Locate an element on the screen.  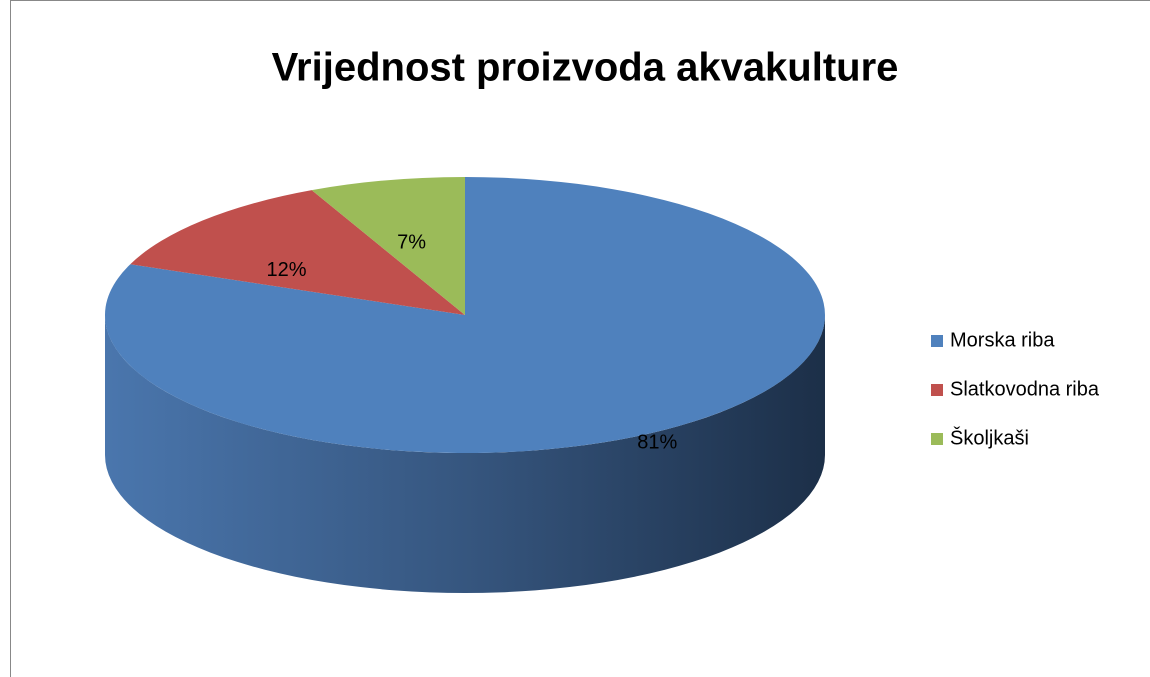
legend-label: Morska riba is located at coordinates (1002, 340).